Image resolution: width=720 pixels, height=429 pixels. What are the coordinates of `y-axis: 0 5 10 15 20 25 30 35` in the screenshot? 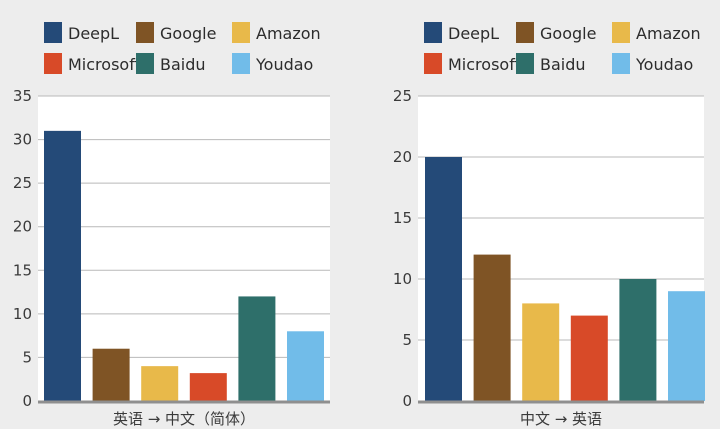 It's located at (22, 248).